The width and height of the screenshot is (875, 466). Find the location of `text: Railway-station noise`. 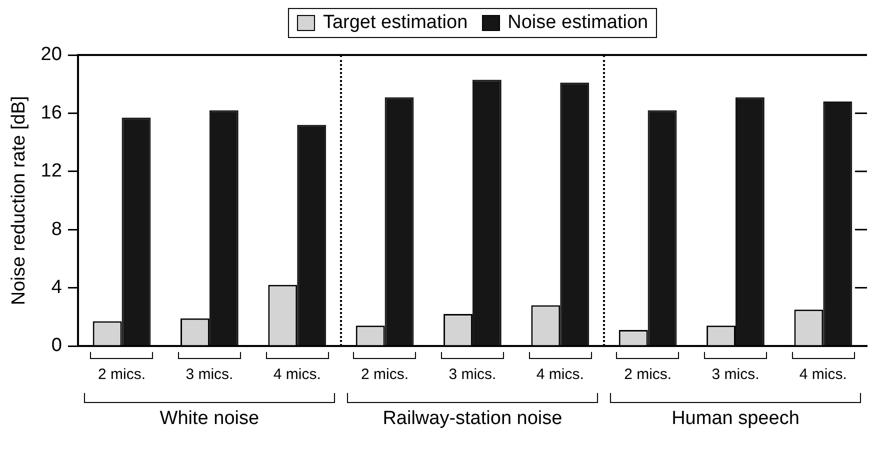

text: Railway-station noise is located at coordinates (472, 419).